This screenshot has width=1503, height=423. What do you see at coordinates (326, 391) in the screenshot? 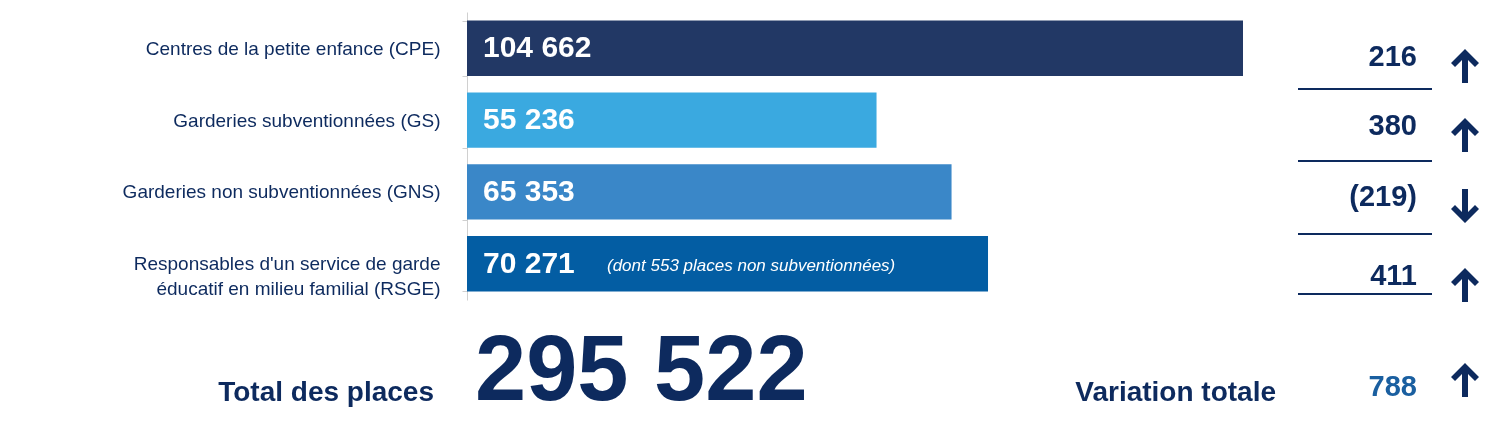
I see `text: Total des places` at bounding box center [326, 391].